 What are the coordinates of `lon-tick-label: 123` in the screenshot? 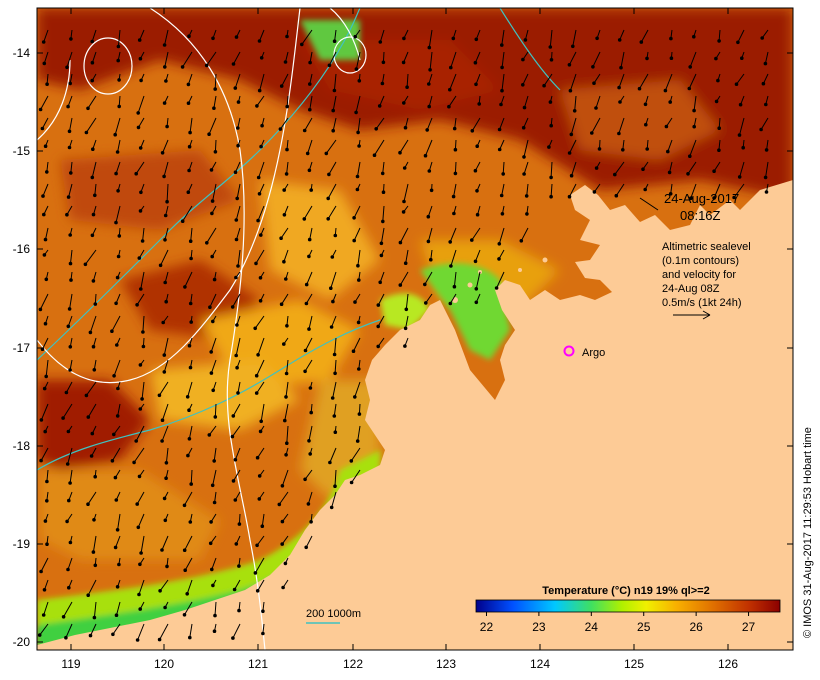 It's located at (446, 664).